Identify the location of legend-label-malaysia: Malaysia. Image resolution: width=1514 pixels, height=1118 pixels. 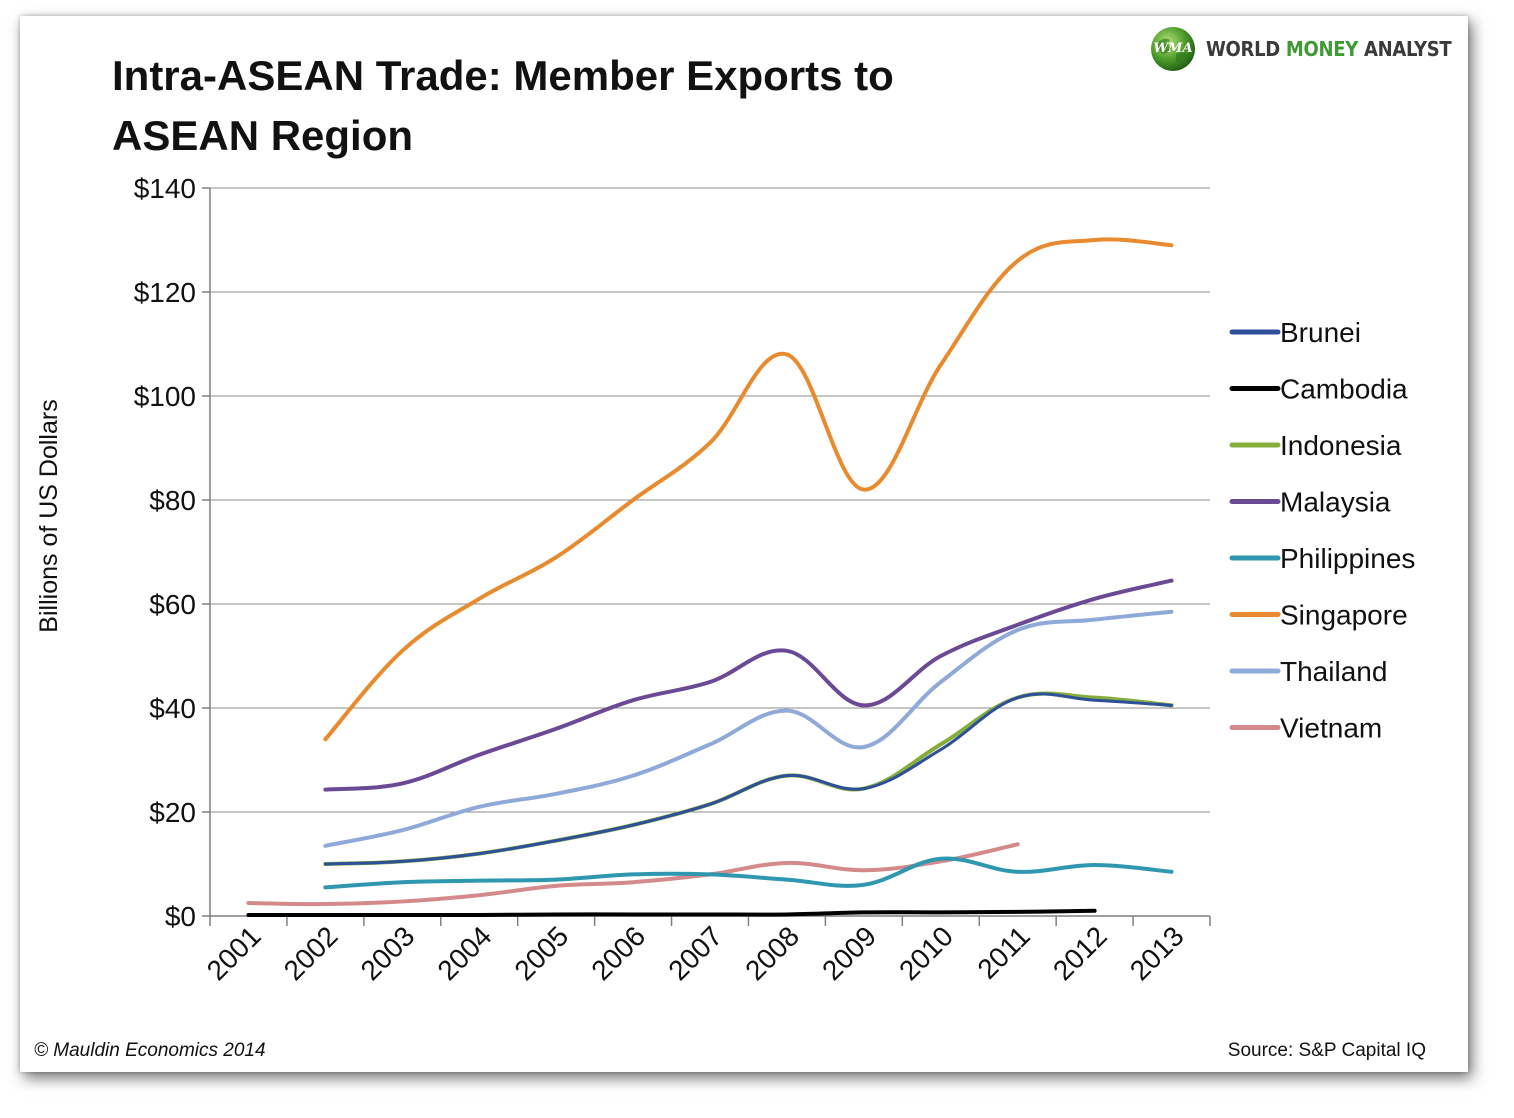
(1335, 502).